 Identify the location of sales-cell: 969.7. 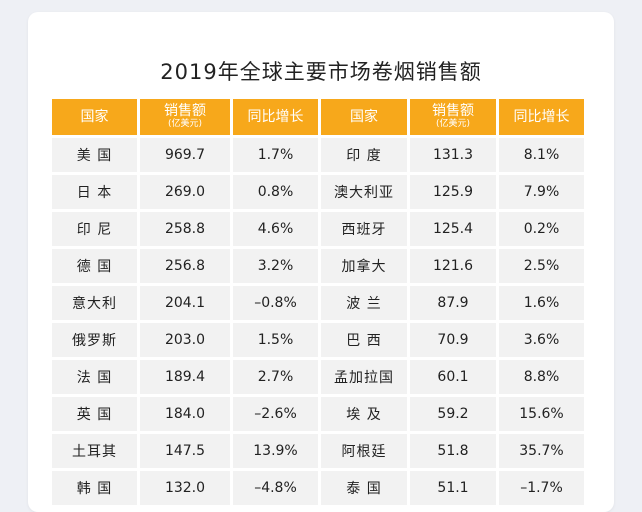
(185, 155).